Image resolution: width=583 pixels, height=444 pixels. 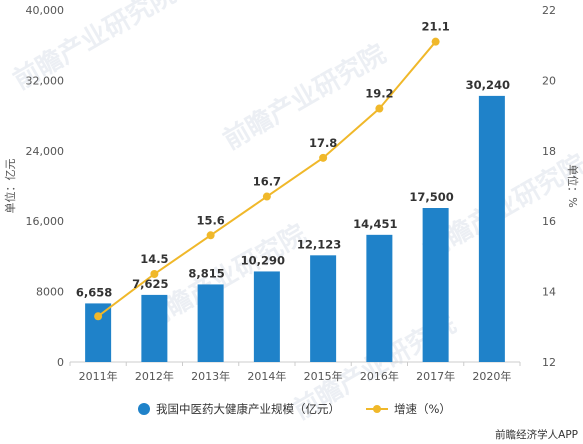 I want to click on x-tick-label: 2015年, so click(x=323, y=376).